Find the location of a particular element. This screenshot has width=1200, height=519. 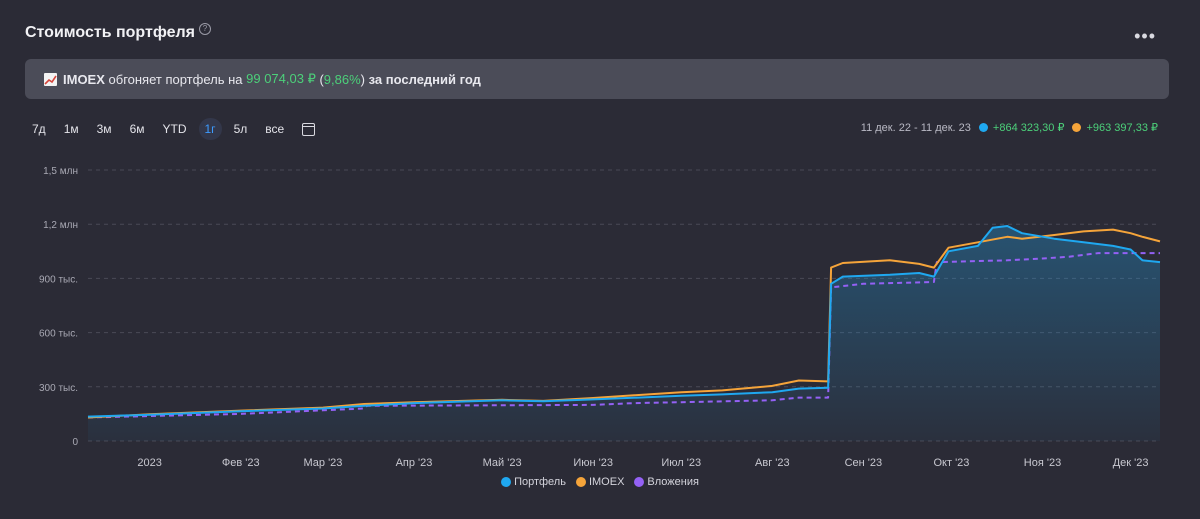

legend-label: IMOEX is located at coordinates (606, 482).